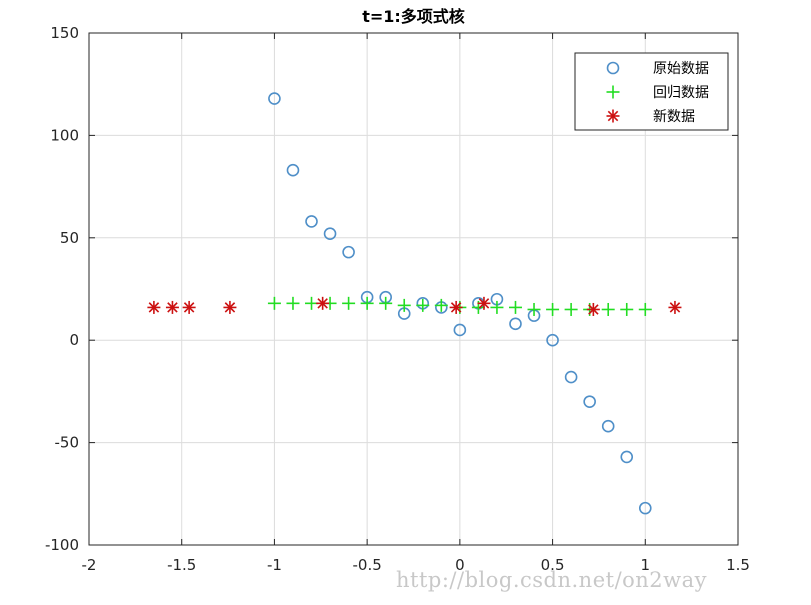 The width and height of the screenshot is (811, 605). What do you see at coordinates (181, 565) in the screenshot?
I see `x-tick-label: -1.5` at bounding box center [181, 565].